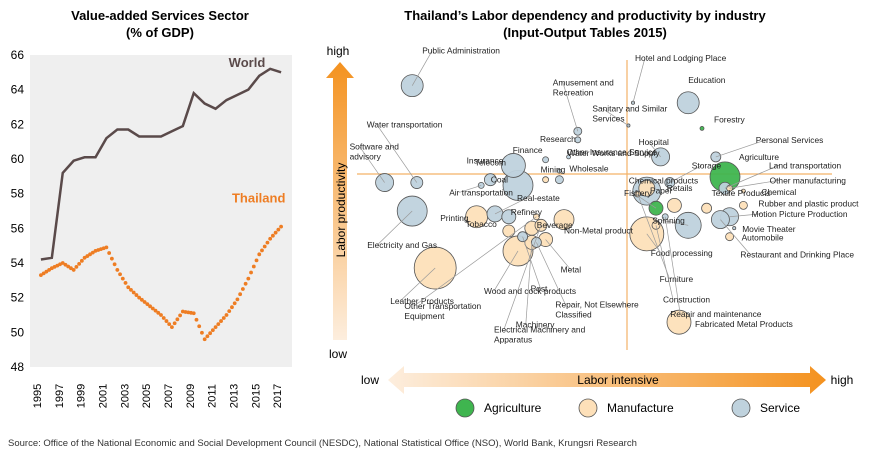  I want to click on point-label: Air transportation, so click(481, 192).